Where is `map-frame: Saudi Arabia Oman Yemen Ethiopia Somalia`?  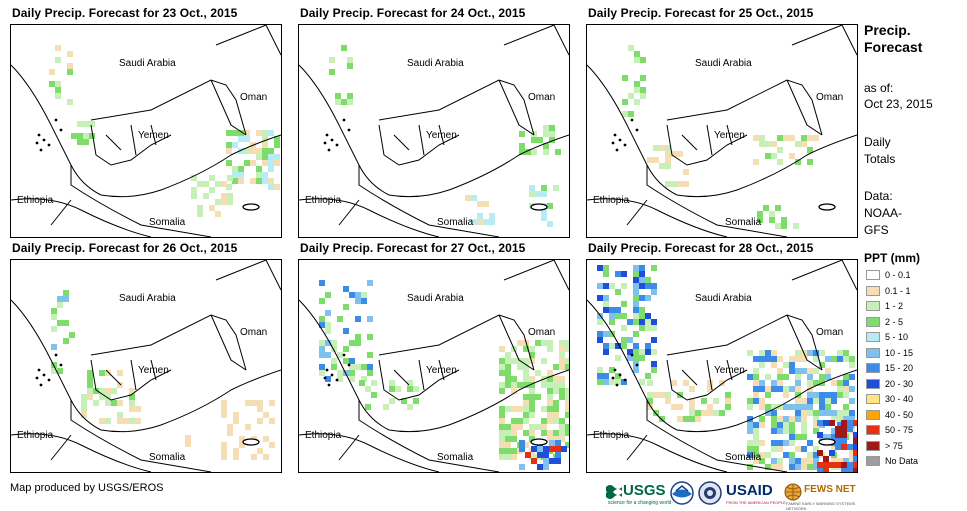
map-frame: Saudi Arabia Oman Yemen Ethiopia Somalia is located at coordinates (434, 366).